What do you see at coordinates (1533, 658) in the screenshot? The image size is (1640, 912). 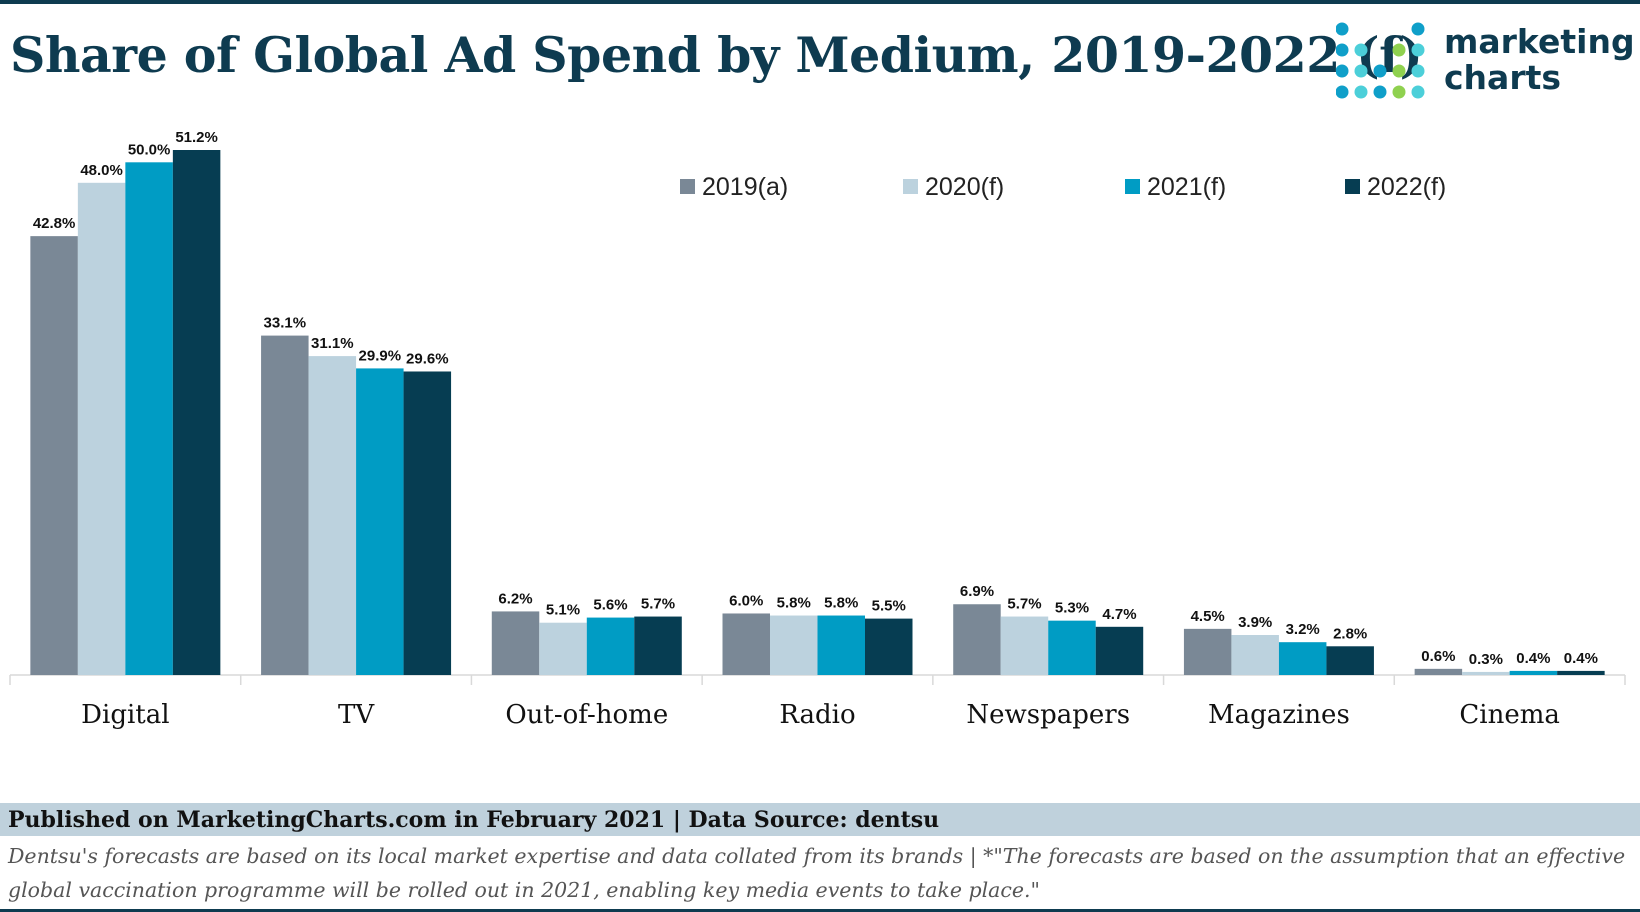 I see `data-label-cinema-2021-f: 0.4%` at bounding box center [1533, 658].